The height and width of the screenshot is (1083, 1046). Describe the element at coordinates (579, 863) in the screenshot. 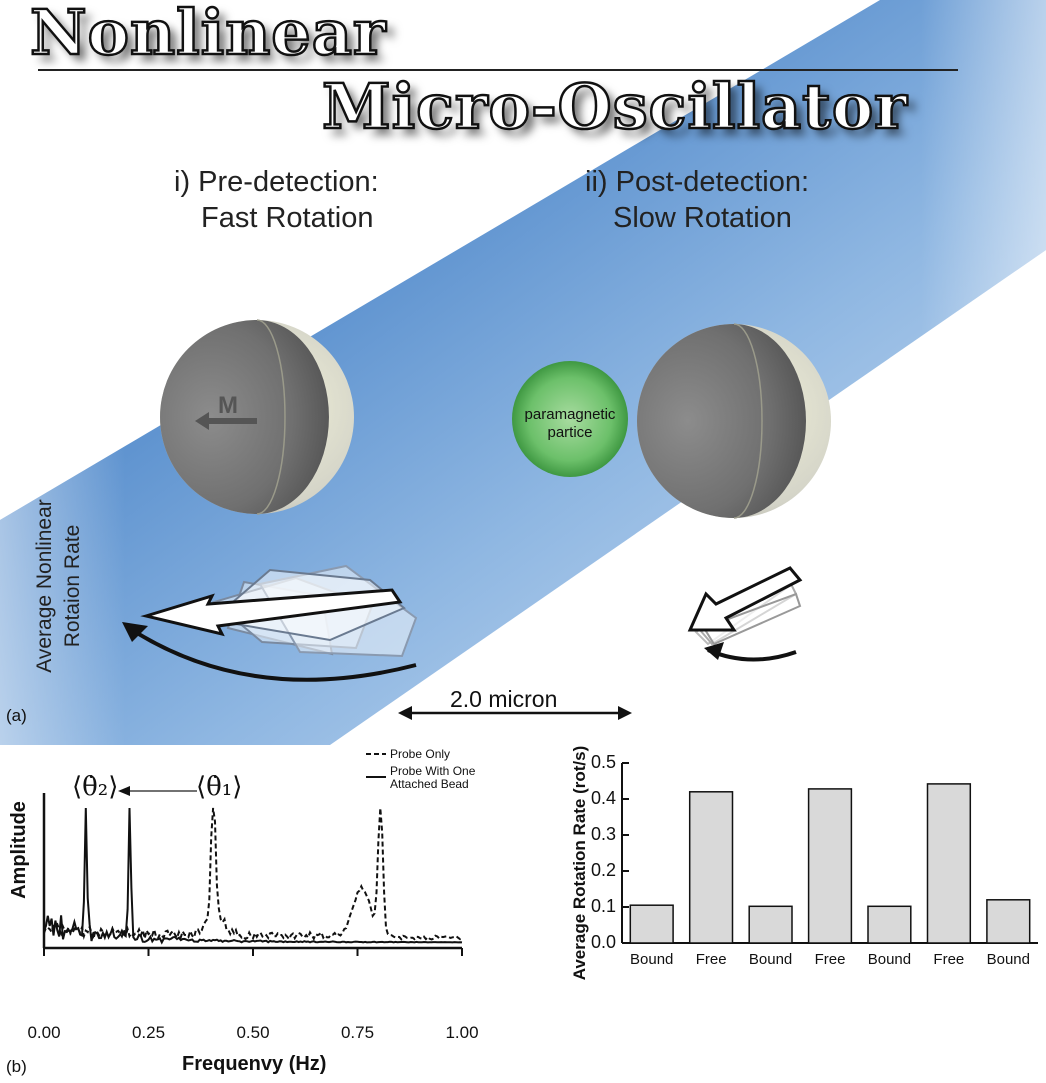

I see `bar-chart-ylabel: Average Rotation Rate (rot/s)` at that location.